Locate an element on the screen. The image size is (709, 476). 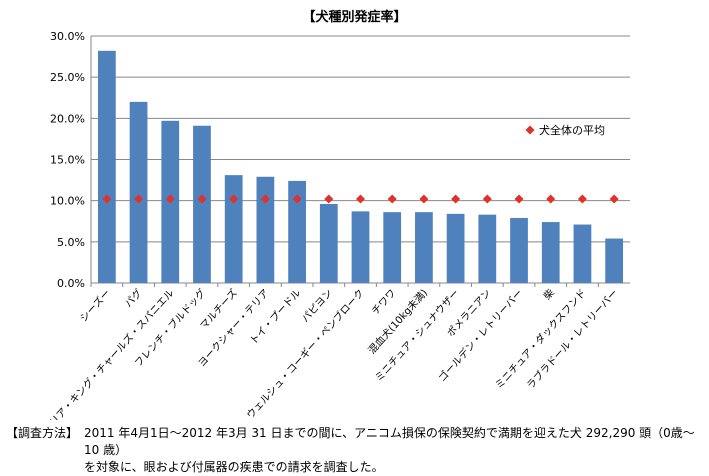
survey-method-label: 【調査方法】 is located at coordinates (42, 433).